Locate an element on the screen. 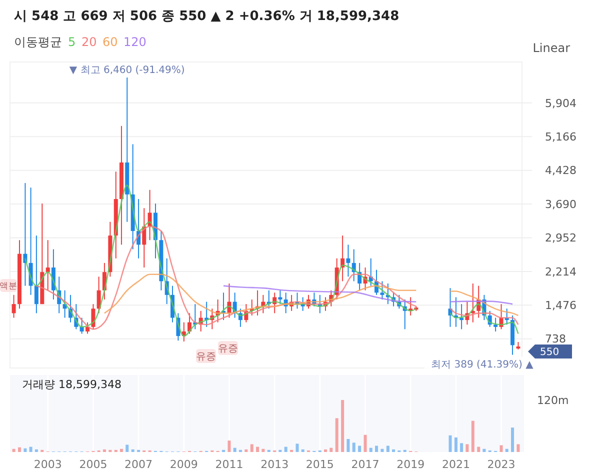 The width and height of the screenshot is (600, 472). y-tick-label: 5,166 is located at coordinates (560, 137).